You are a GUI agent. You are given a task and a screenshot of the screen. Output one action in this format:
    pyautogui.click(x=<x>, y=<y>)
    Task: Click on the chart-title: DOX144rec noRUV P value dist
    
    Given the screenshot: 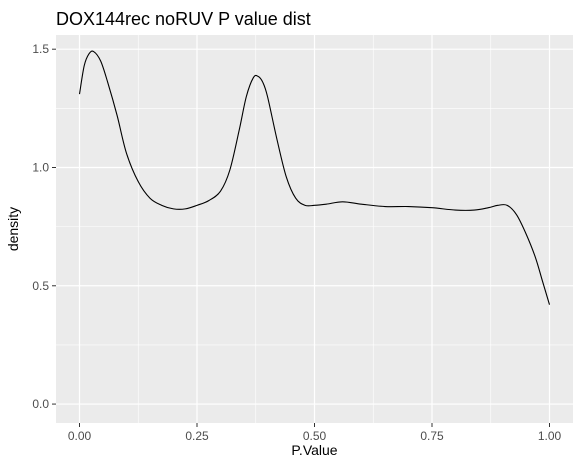 What is the action you would take?
    pyautogui.click(x=183, y=19)
    